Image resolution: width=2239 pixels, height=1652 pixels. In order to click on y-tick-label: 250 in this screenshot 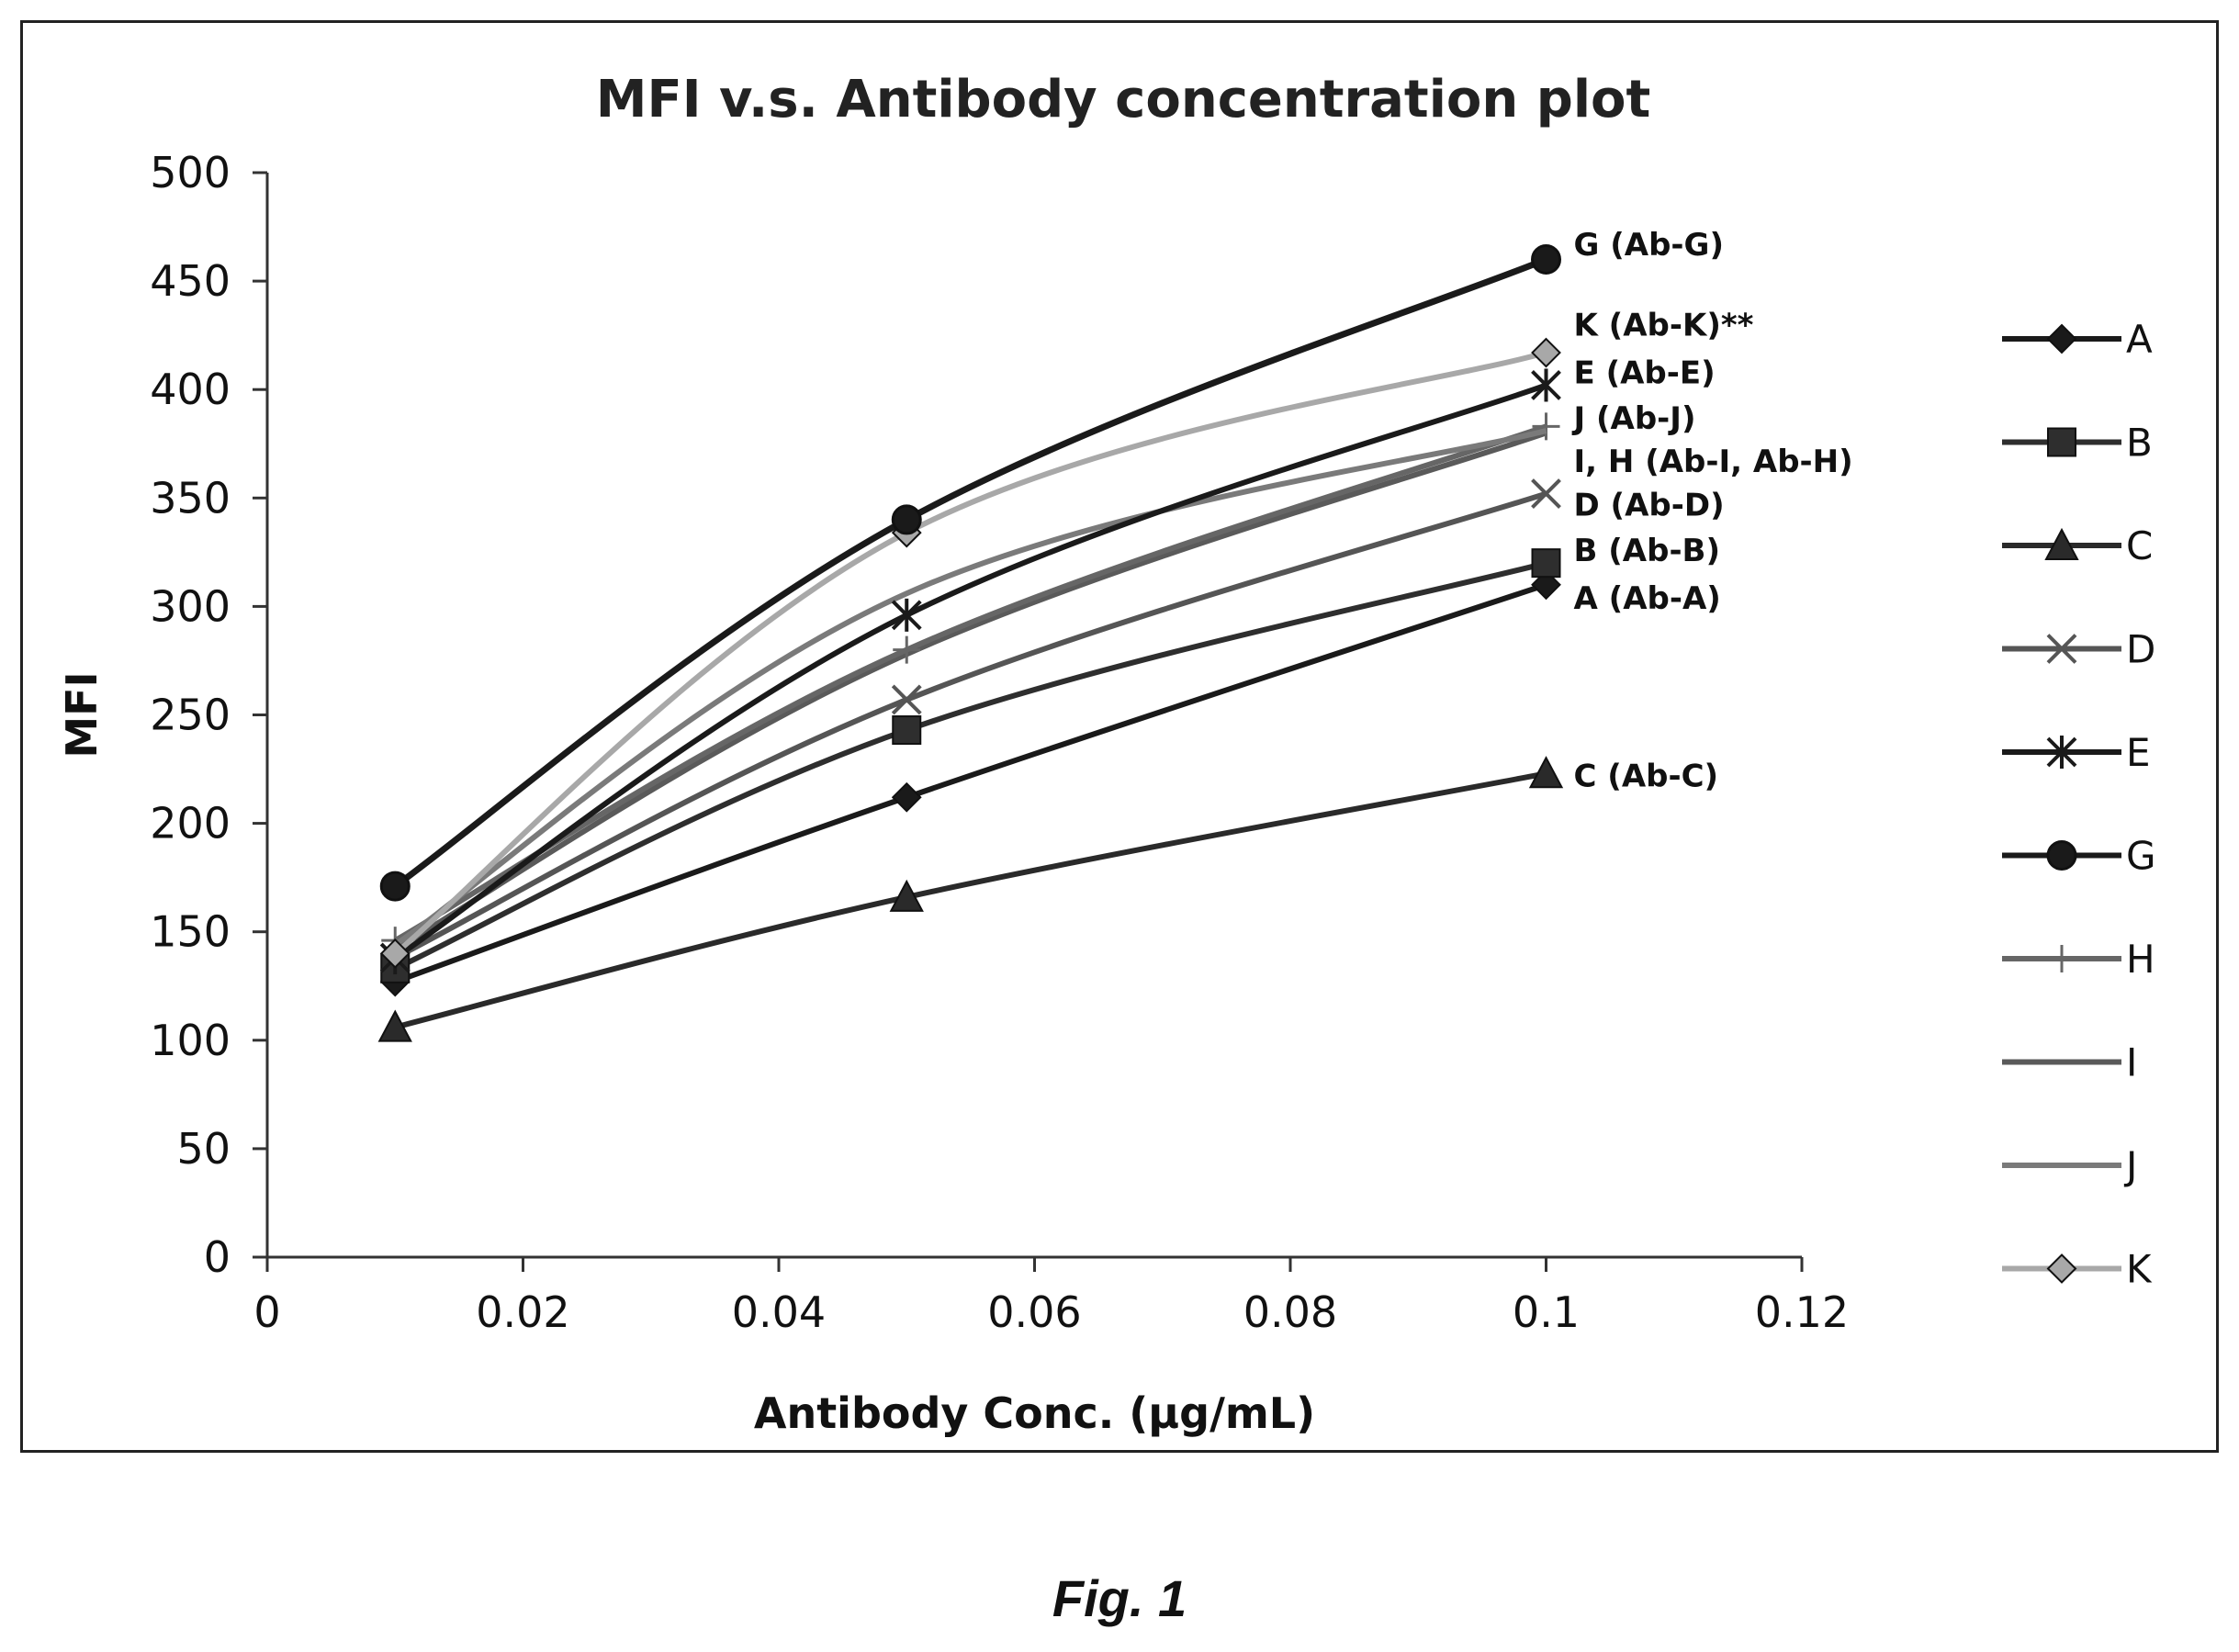, I will do `click(190, 715)`.